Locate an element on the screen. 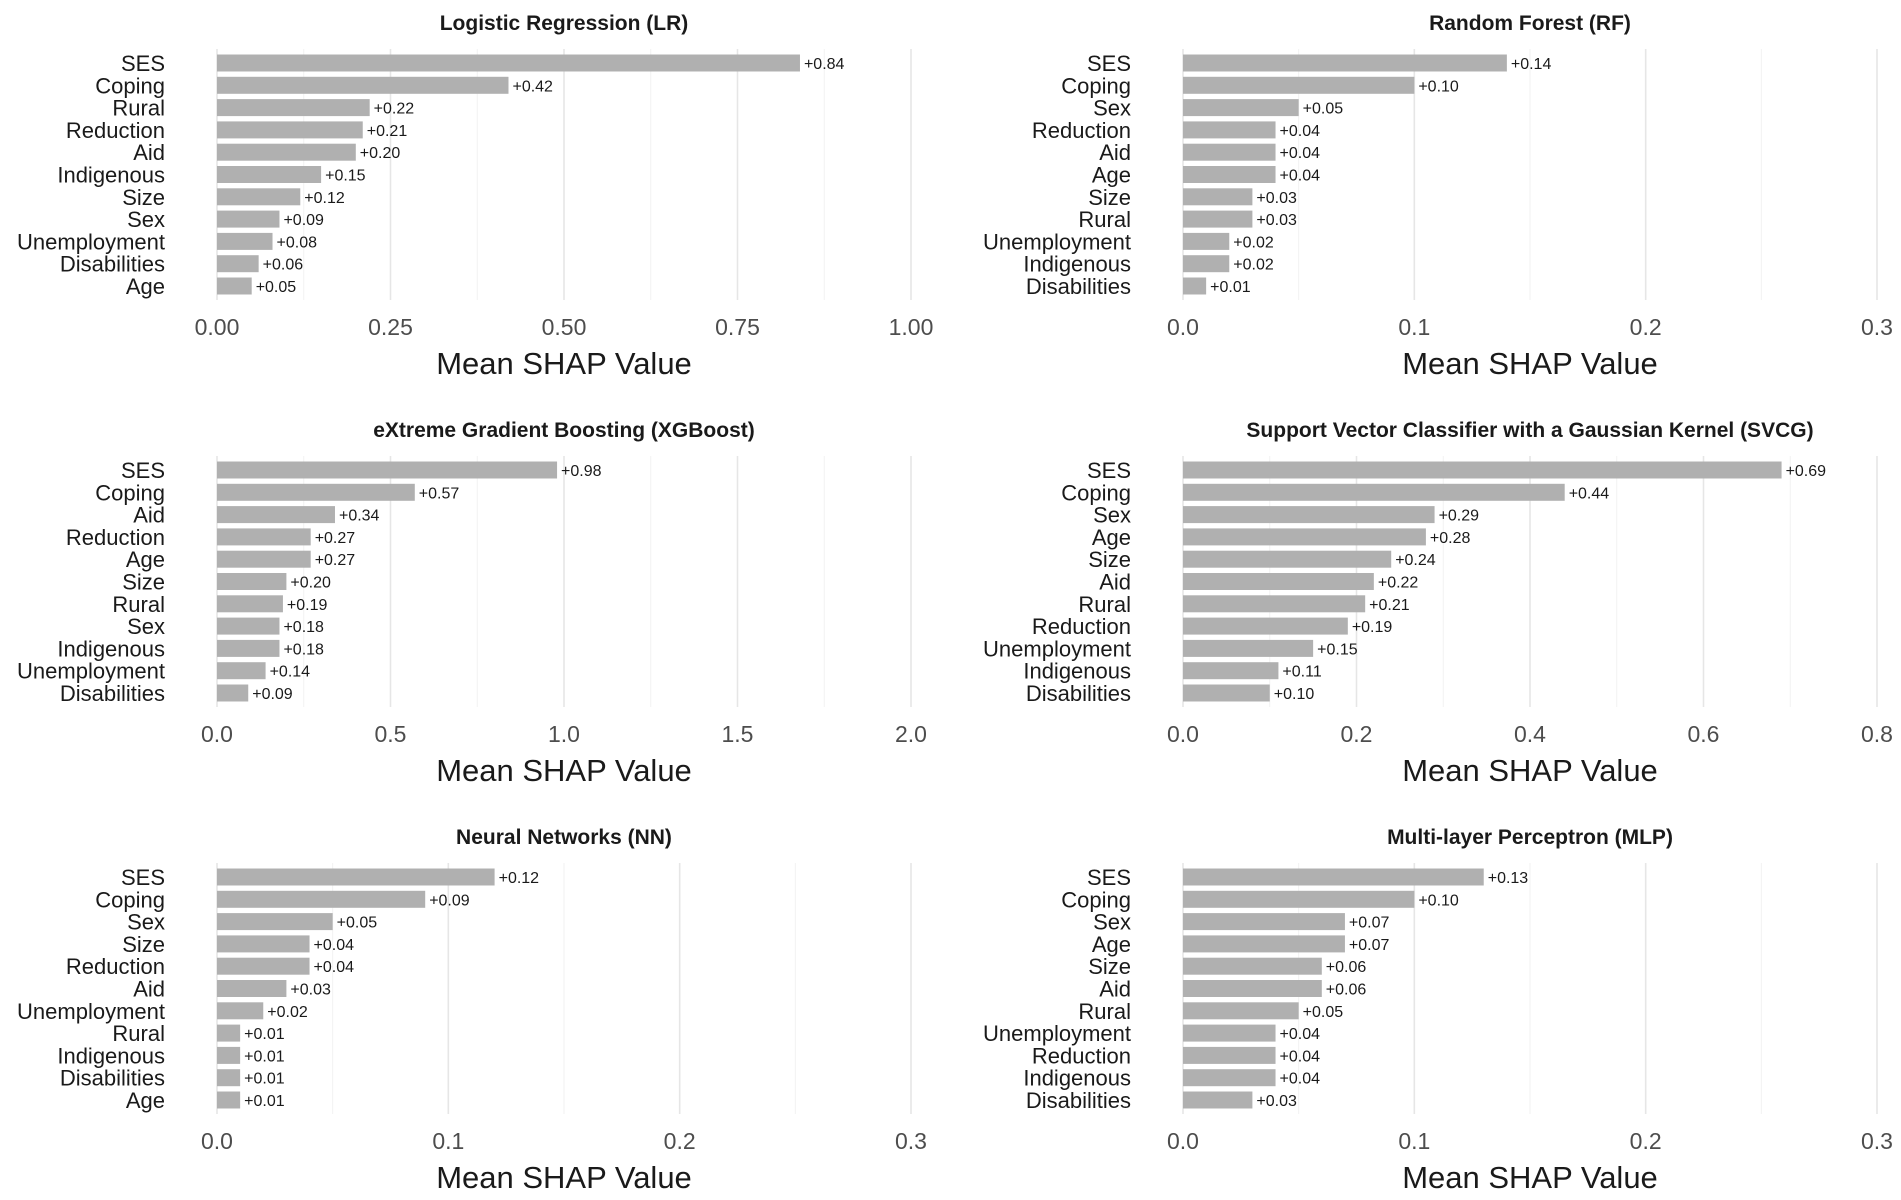 Image resolution: width=1901 pixels, height=1200 pixels. value-label: +0.01 is located at coordinates (264, 1079).